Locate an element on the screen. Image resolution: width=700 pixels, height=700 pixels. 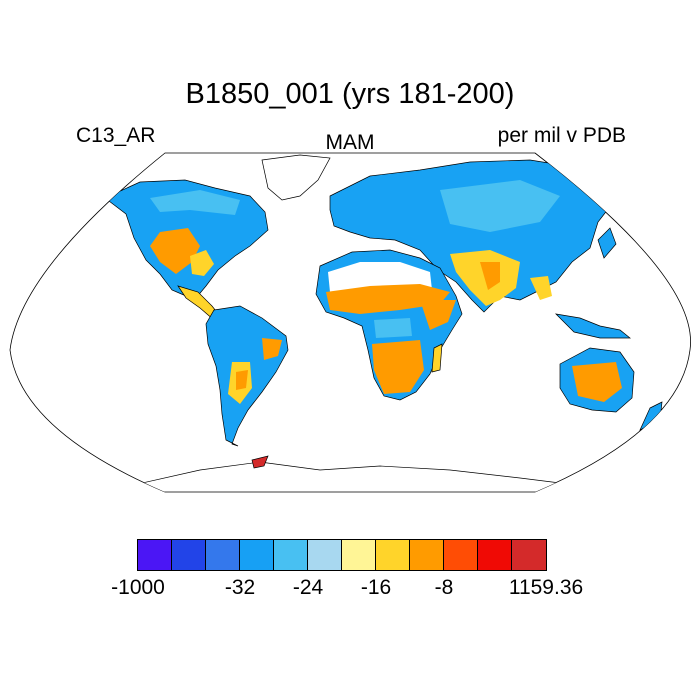
madagascar is located at coordinates (437, 358).